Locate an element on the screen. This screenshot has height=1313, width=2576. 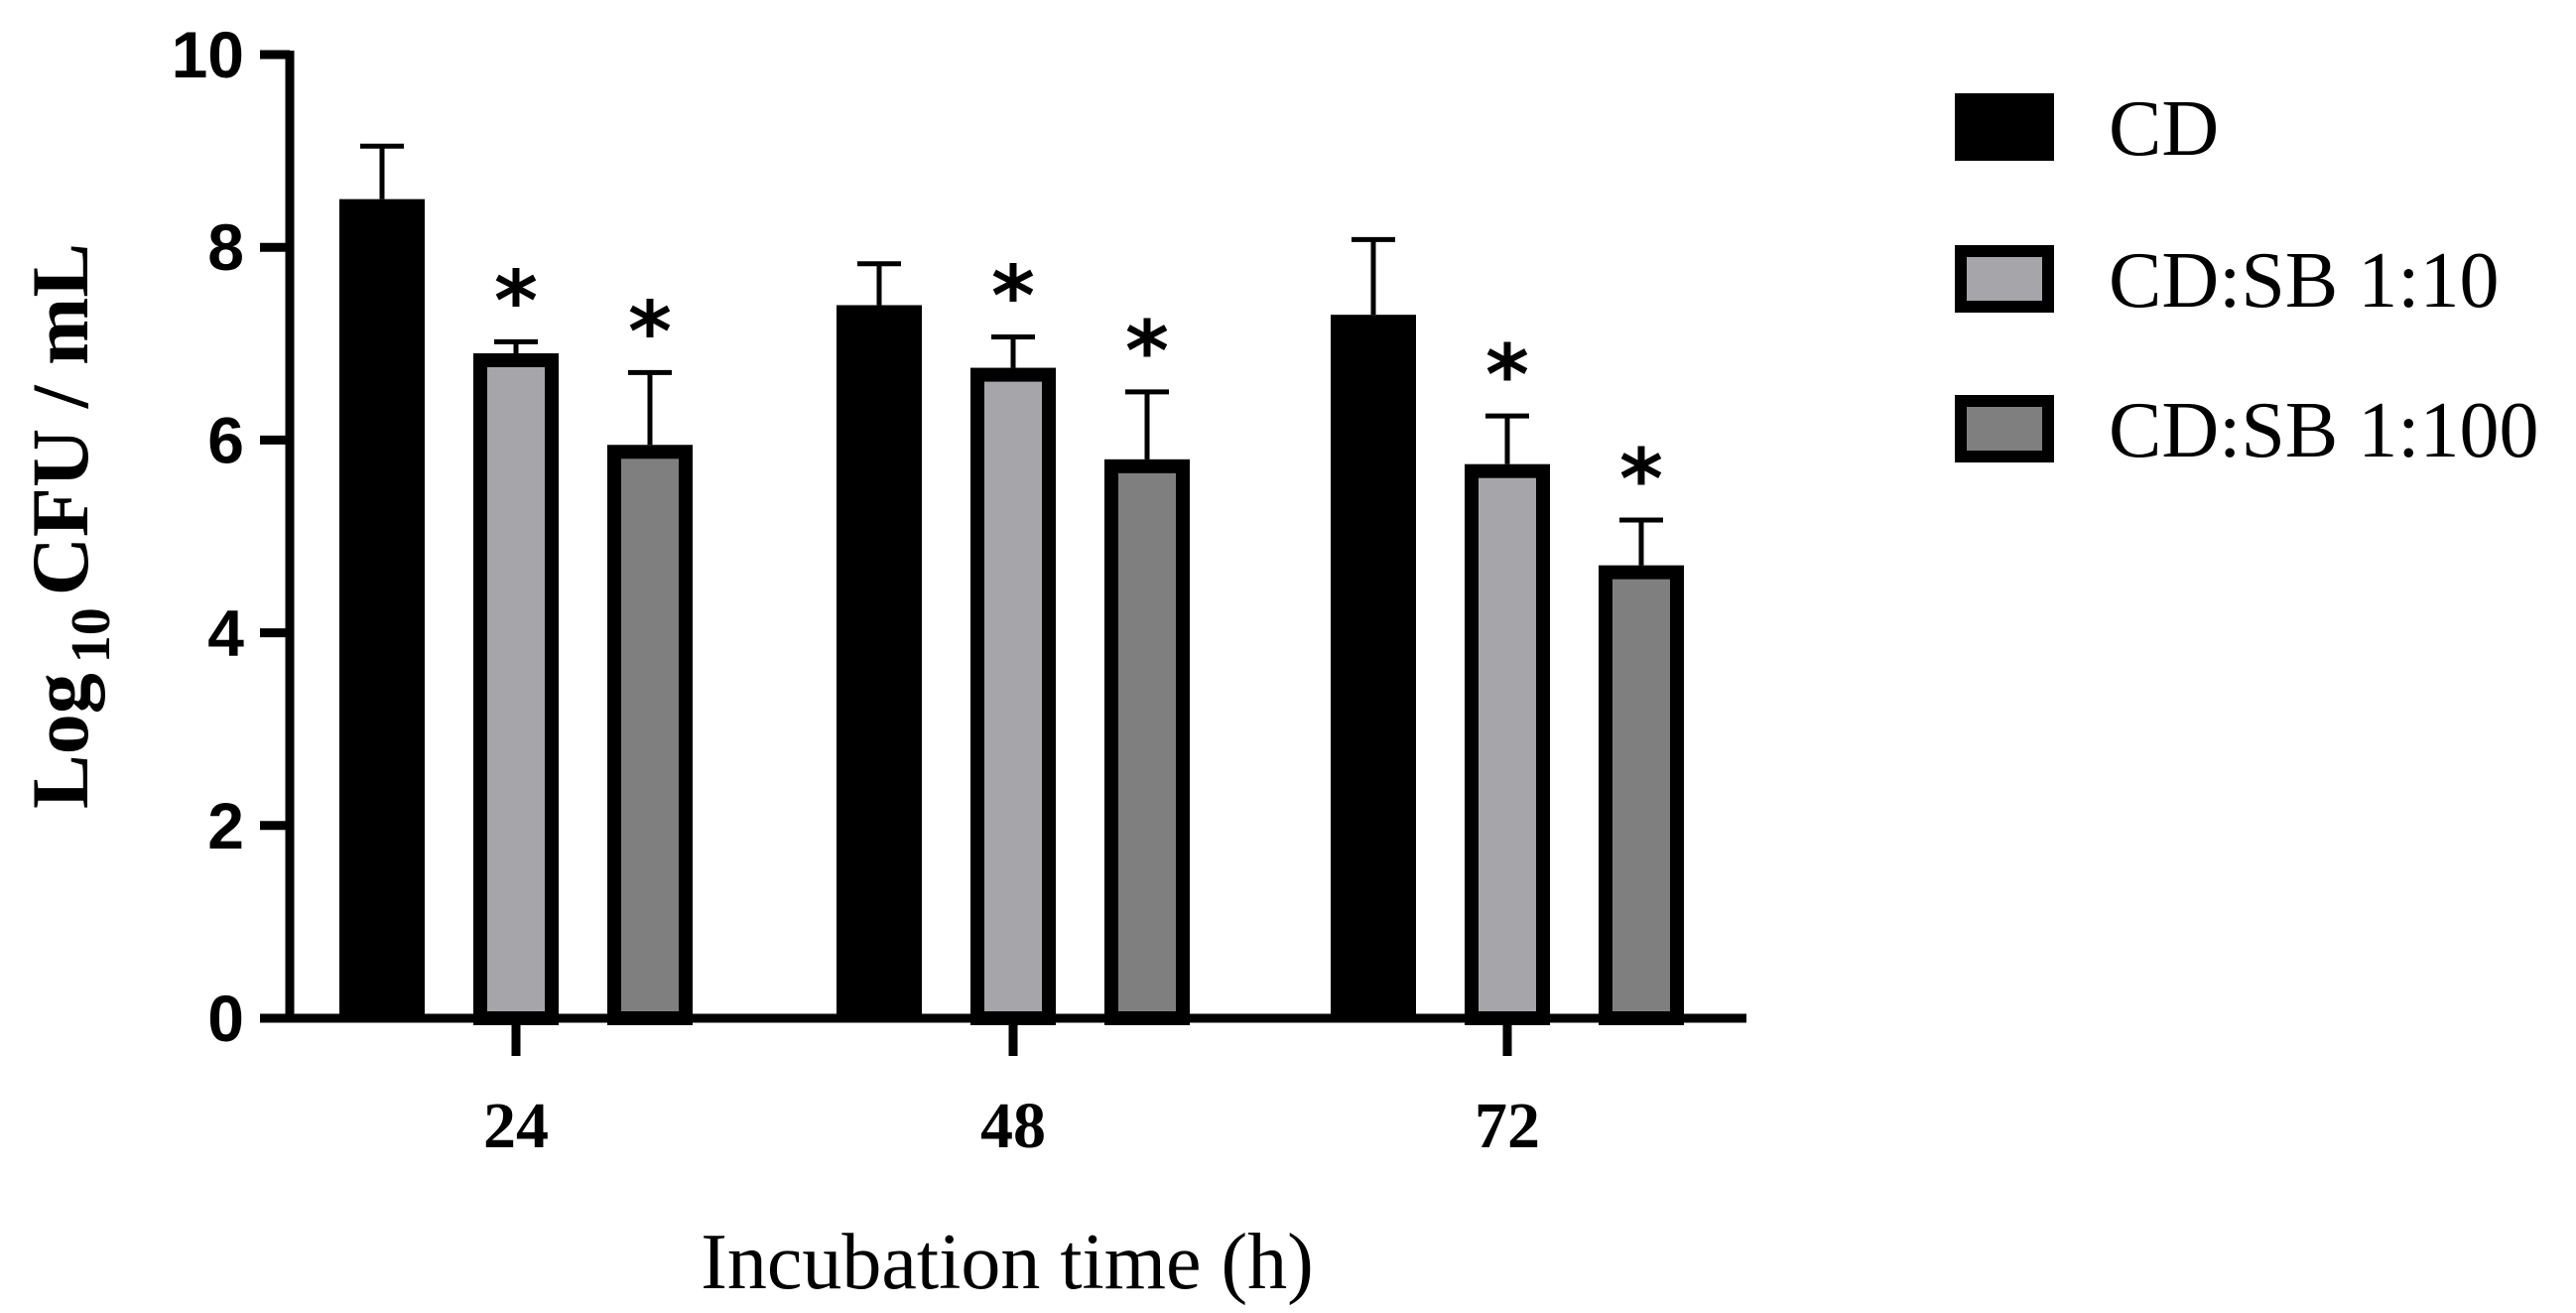
y-tick-label: 2 is located at coordinates (226, 825).